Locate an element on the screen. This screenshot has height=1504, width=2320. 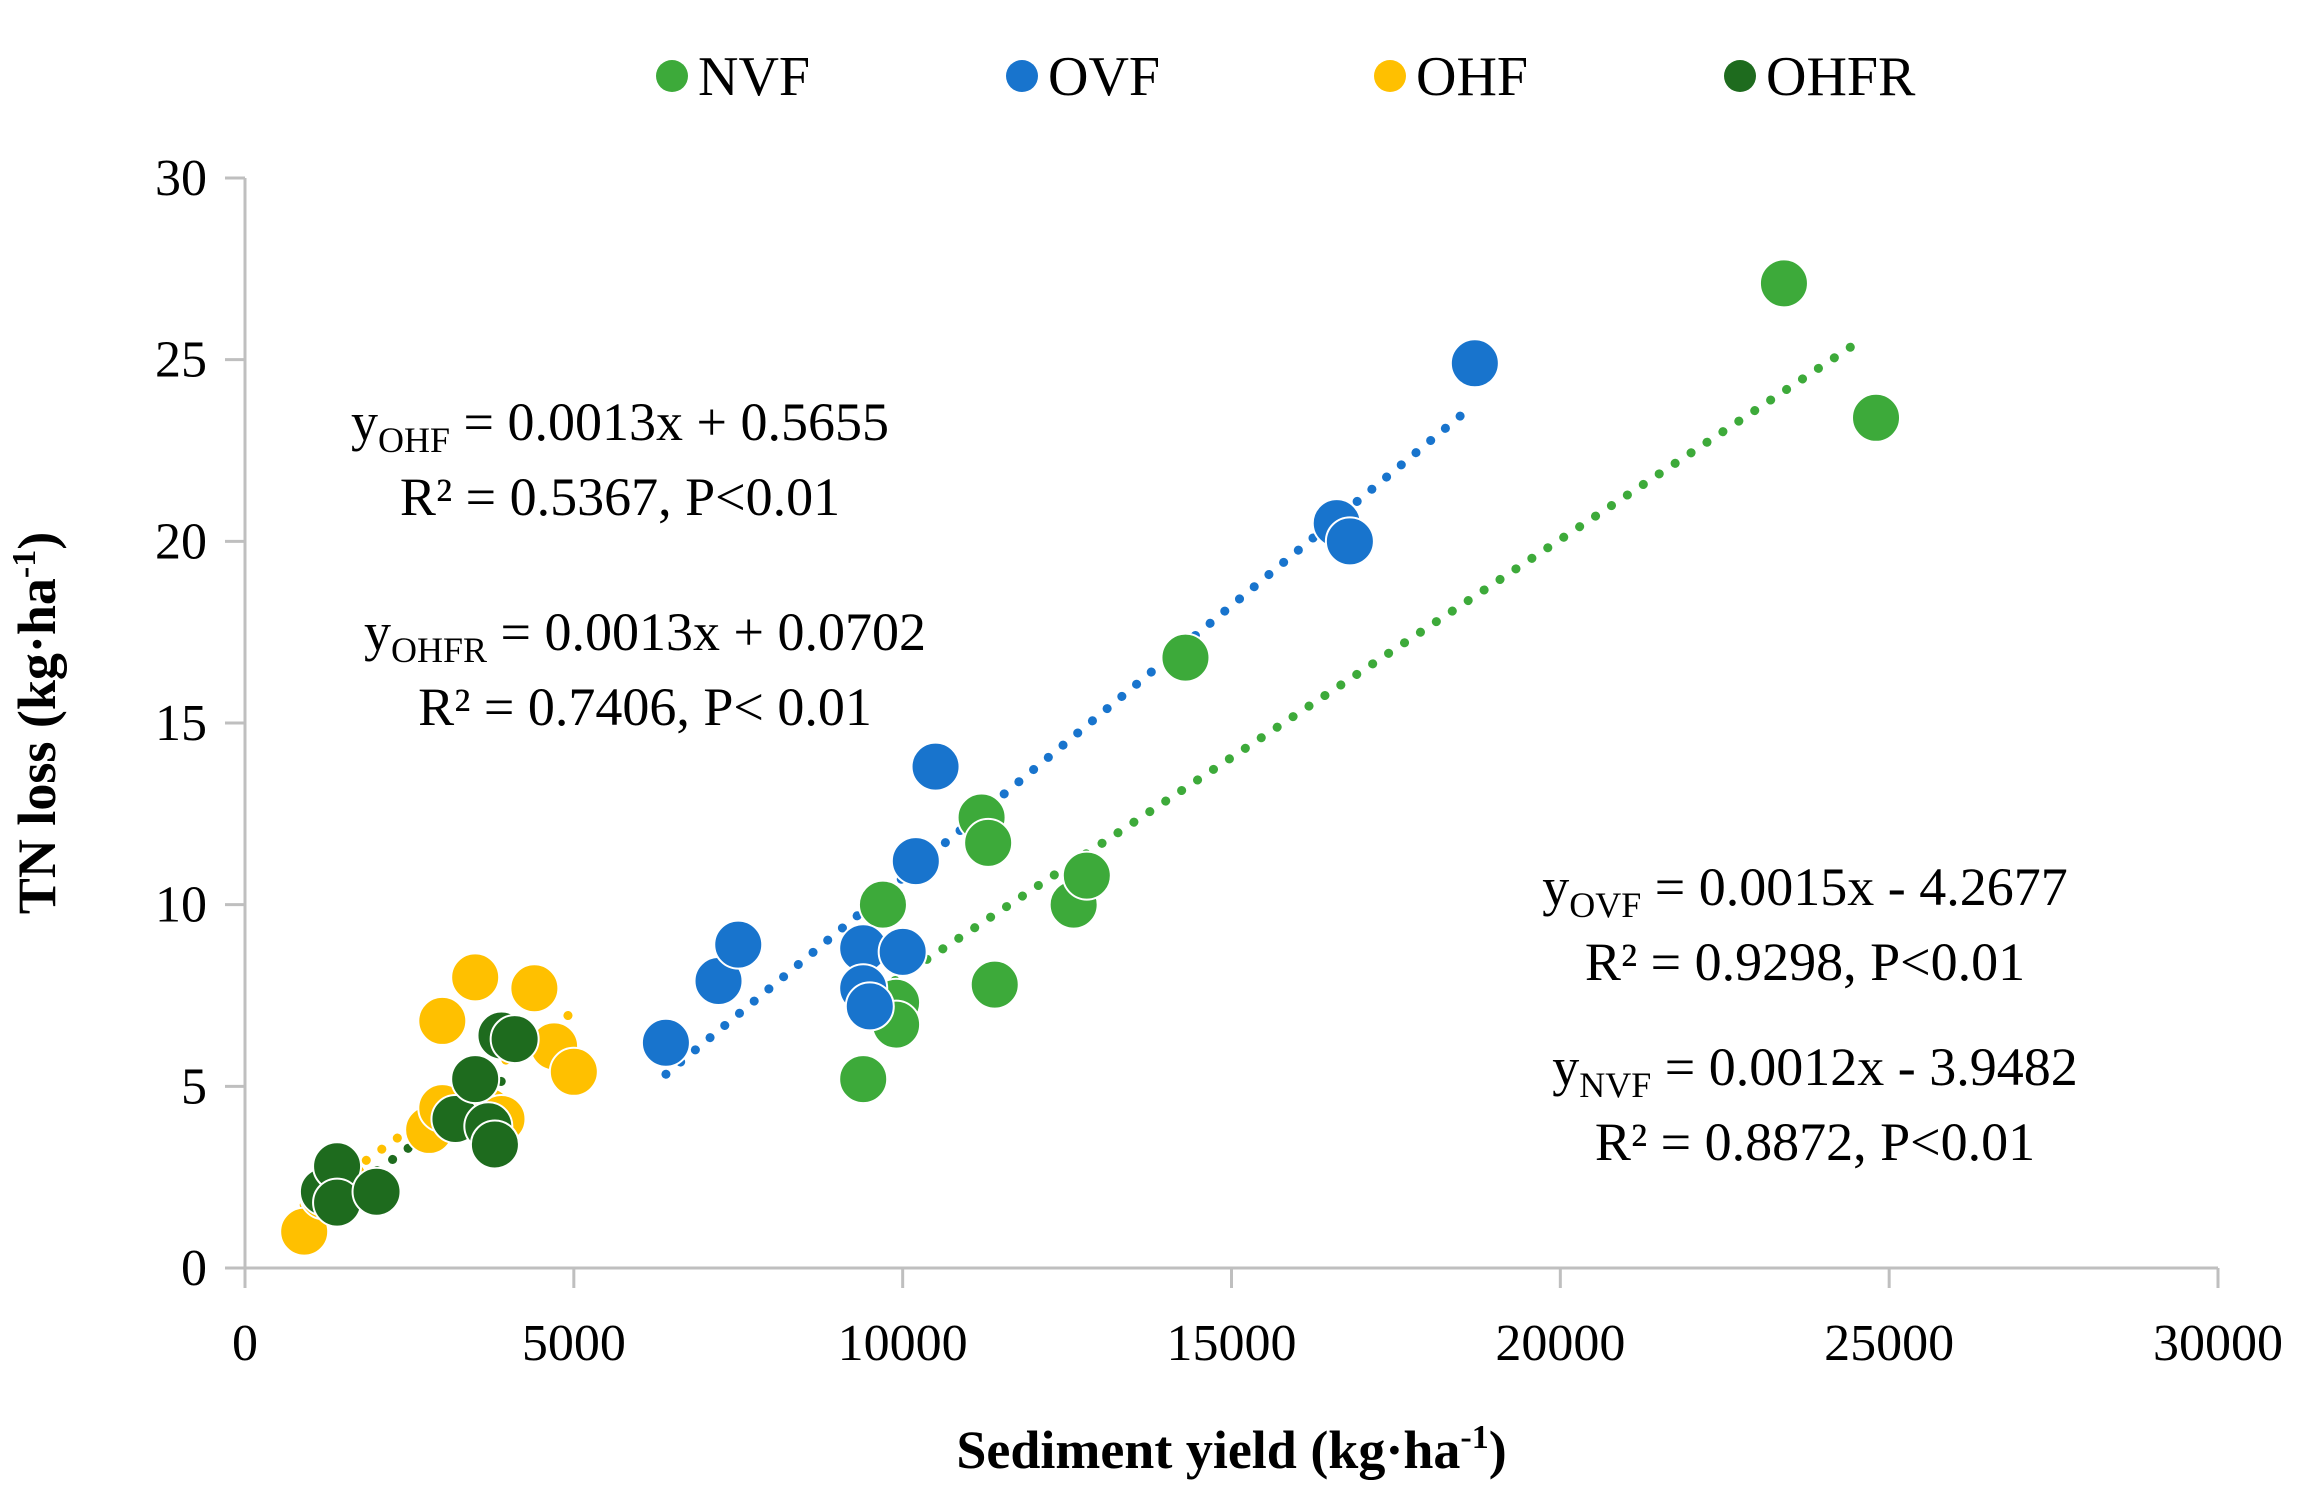
y-tick-label: 0 is located at coordinates (194, 1268).